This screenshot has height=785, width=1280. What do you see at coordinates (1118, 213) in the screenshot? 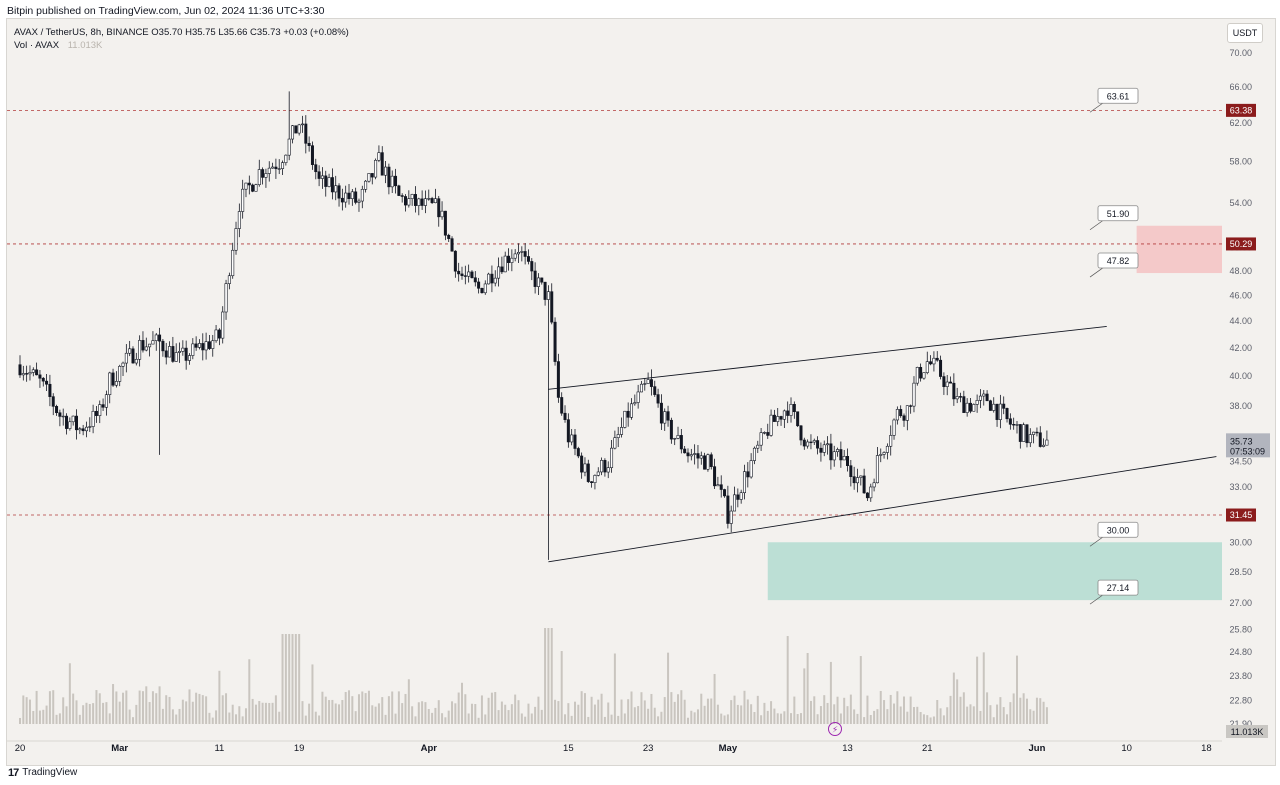
I see `callout-box` at bounding box center [1118, 213].